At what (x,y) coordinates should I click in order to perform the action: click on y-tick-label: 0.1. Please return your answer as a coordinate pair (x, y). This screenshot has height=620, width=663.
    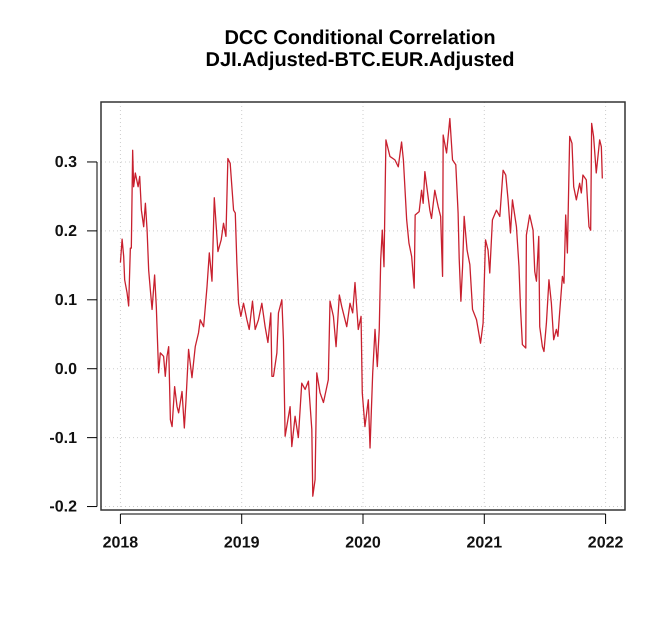
    Looking at the image, I should click on (66, 300).